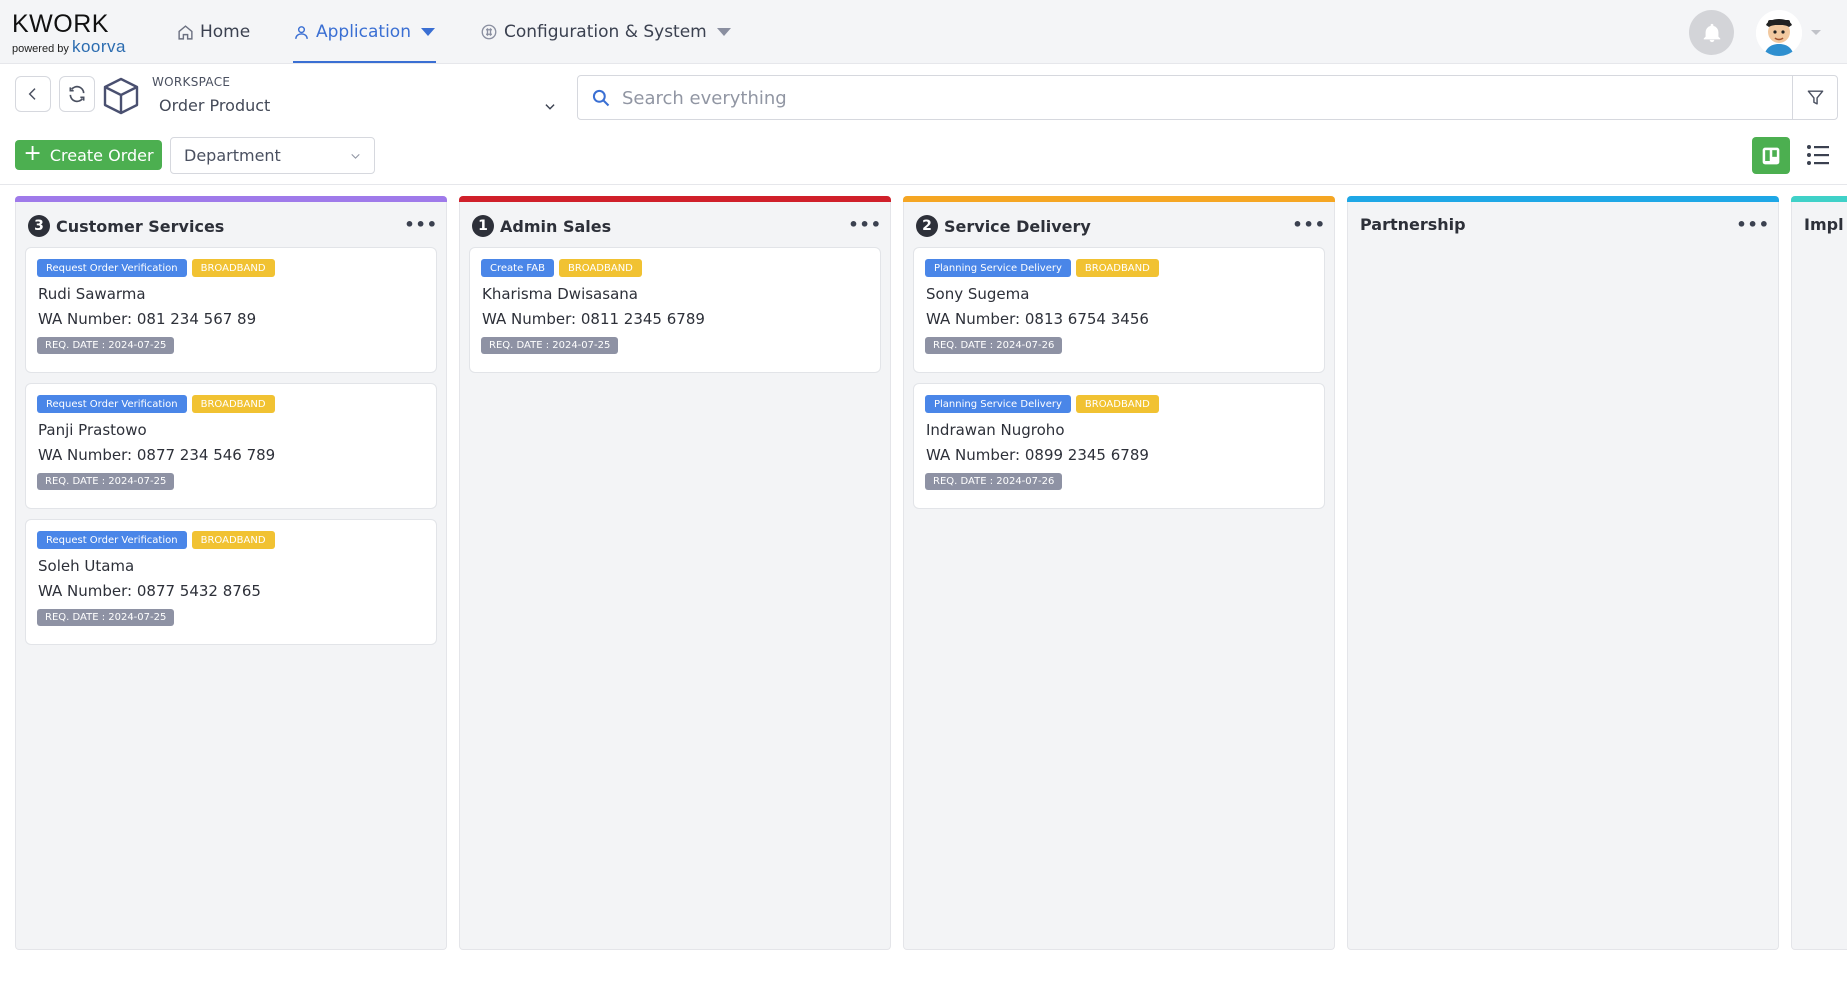 This screenshot has height=987, width=1847. Describe the element at coordinates (140, 226) in the screenshot. I see `column-title: Customer Services` at that location.